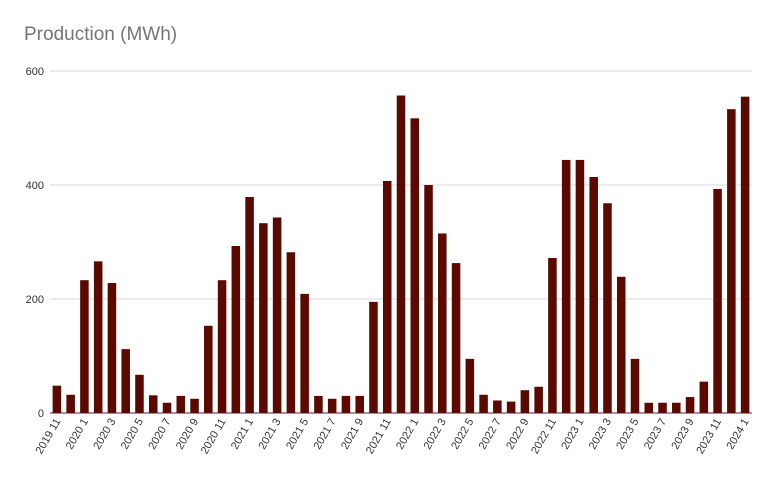 This screenshot has height=487, width=778. I want to click on x-tick-label: 2022 7, so click(490, 433).